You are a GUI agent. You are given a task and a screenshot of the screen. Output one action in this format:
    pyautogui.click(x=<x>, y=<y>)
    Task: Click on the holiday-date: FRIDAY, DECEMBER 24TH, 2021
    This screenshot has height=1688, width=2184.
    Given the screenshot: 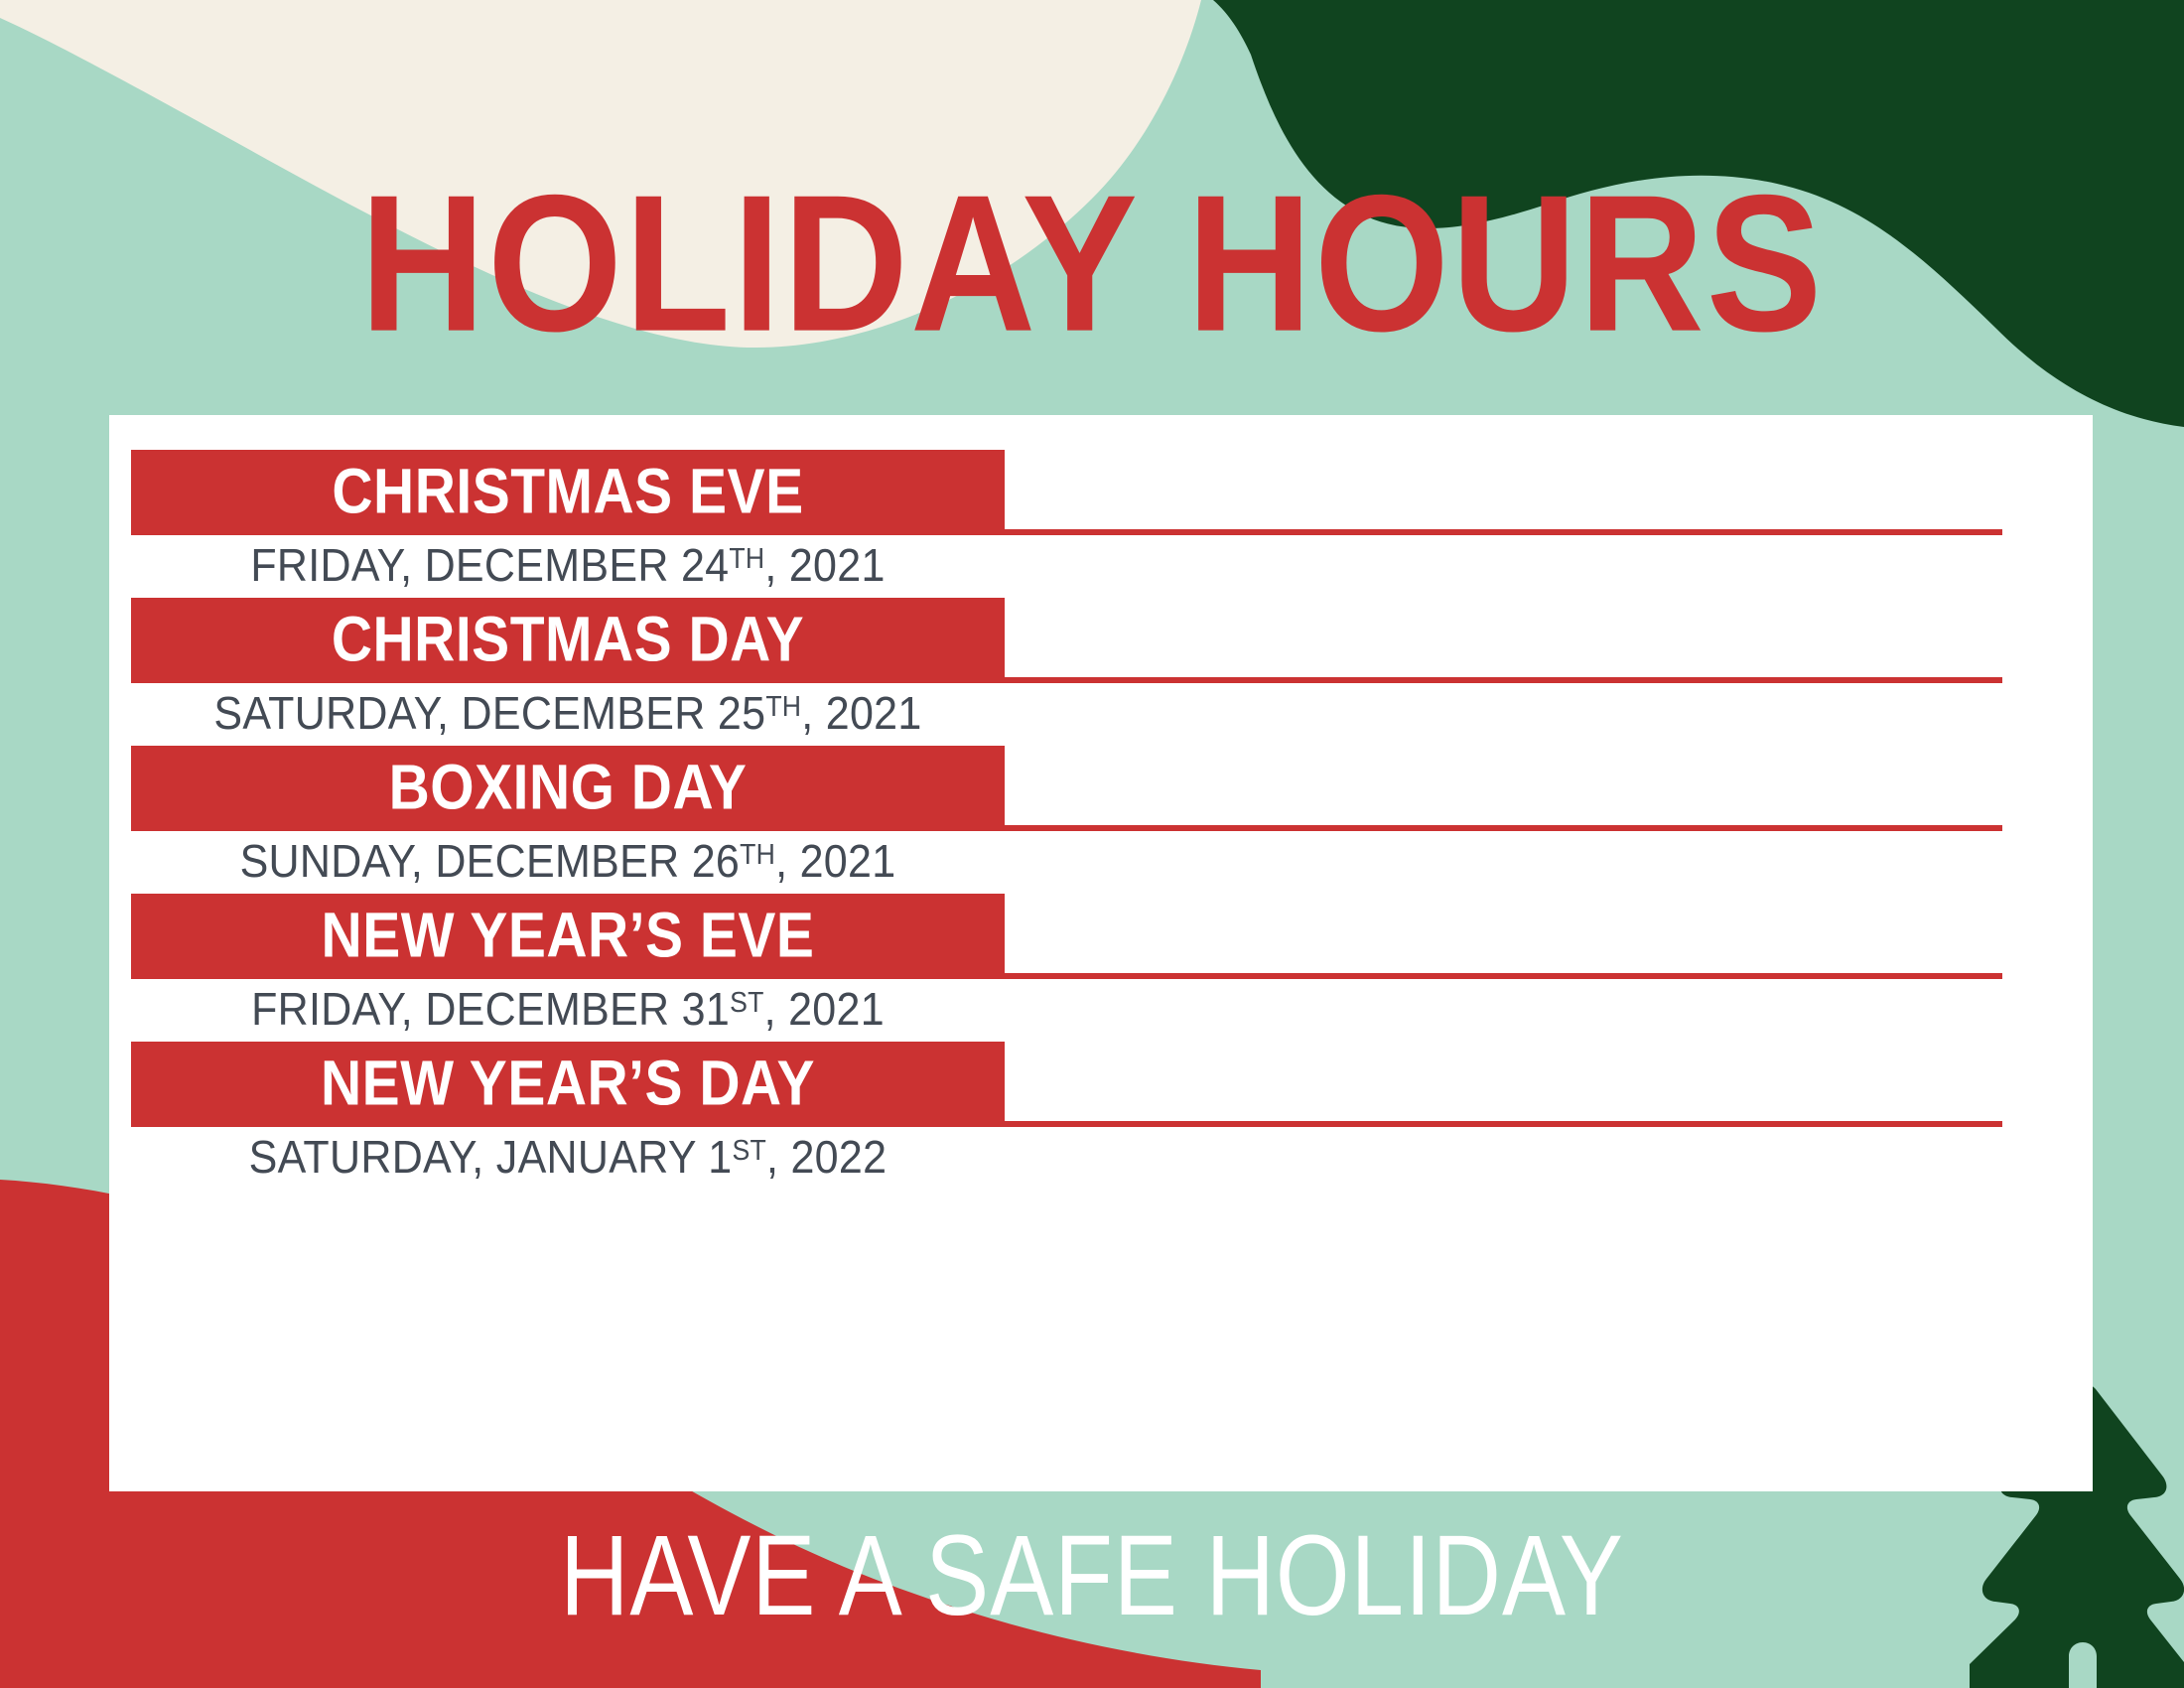 What is the action you would take?
    pyautogui.click(x=568, y=566)
    